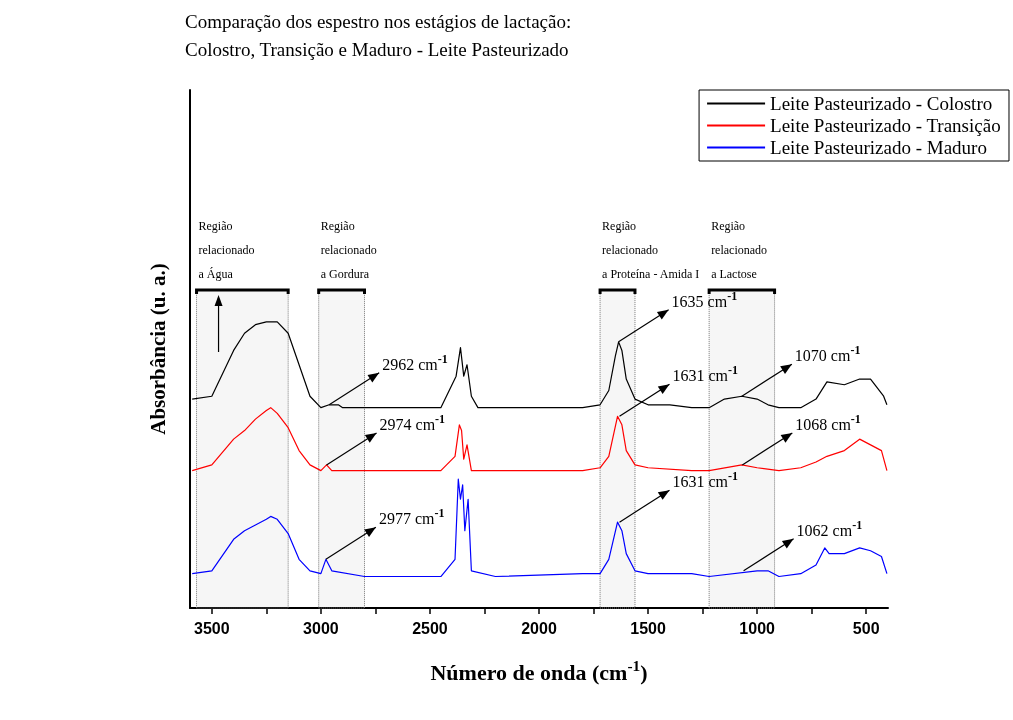 This screenshot has height=720, width=1013. I want to click on x-tick-label: 1500, so click(648, 628).